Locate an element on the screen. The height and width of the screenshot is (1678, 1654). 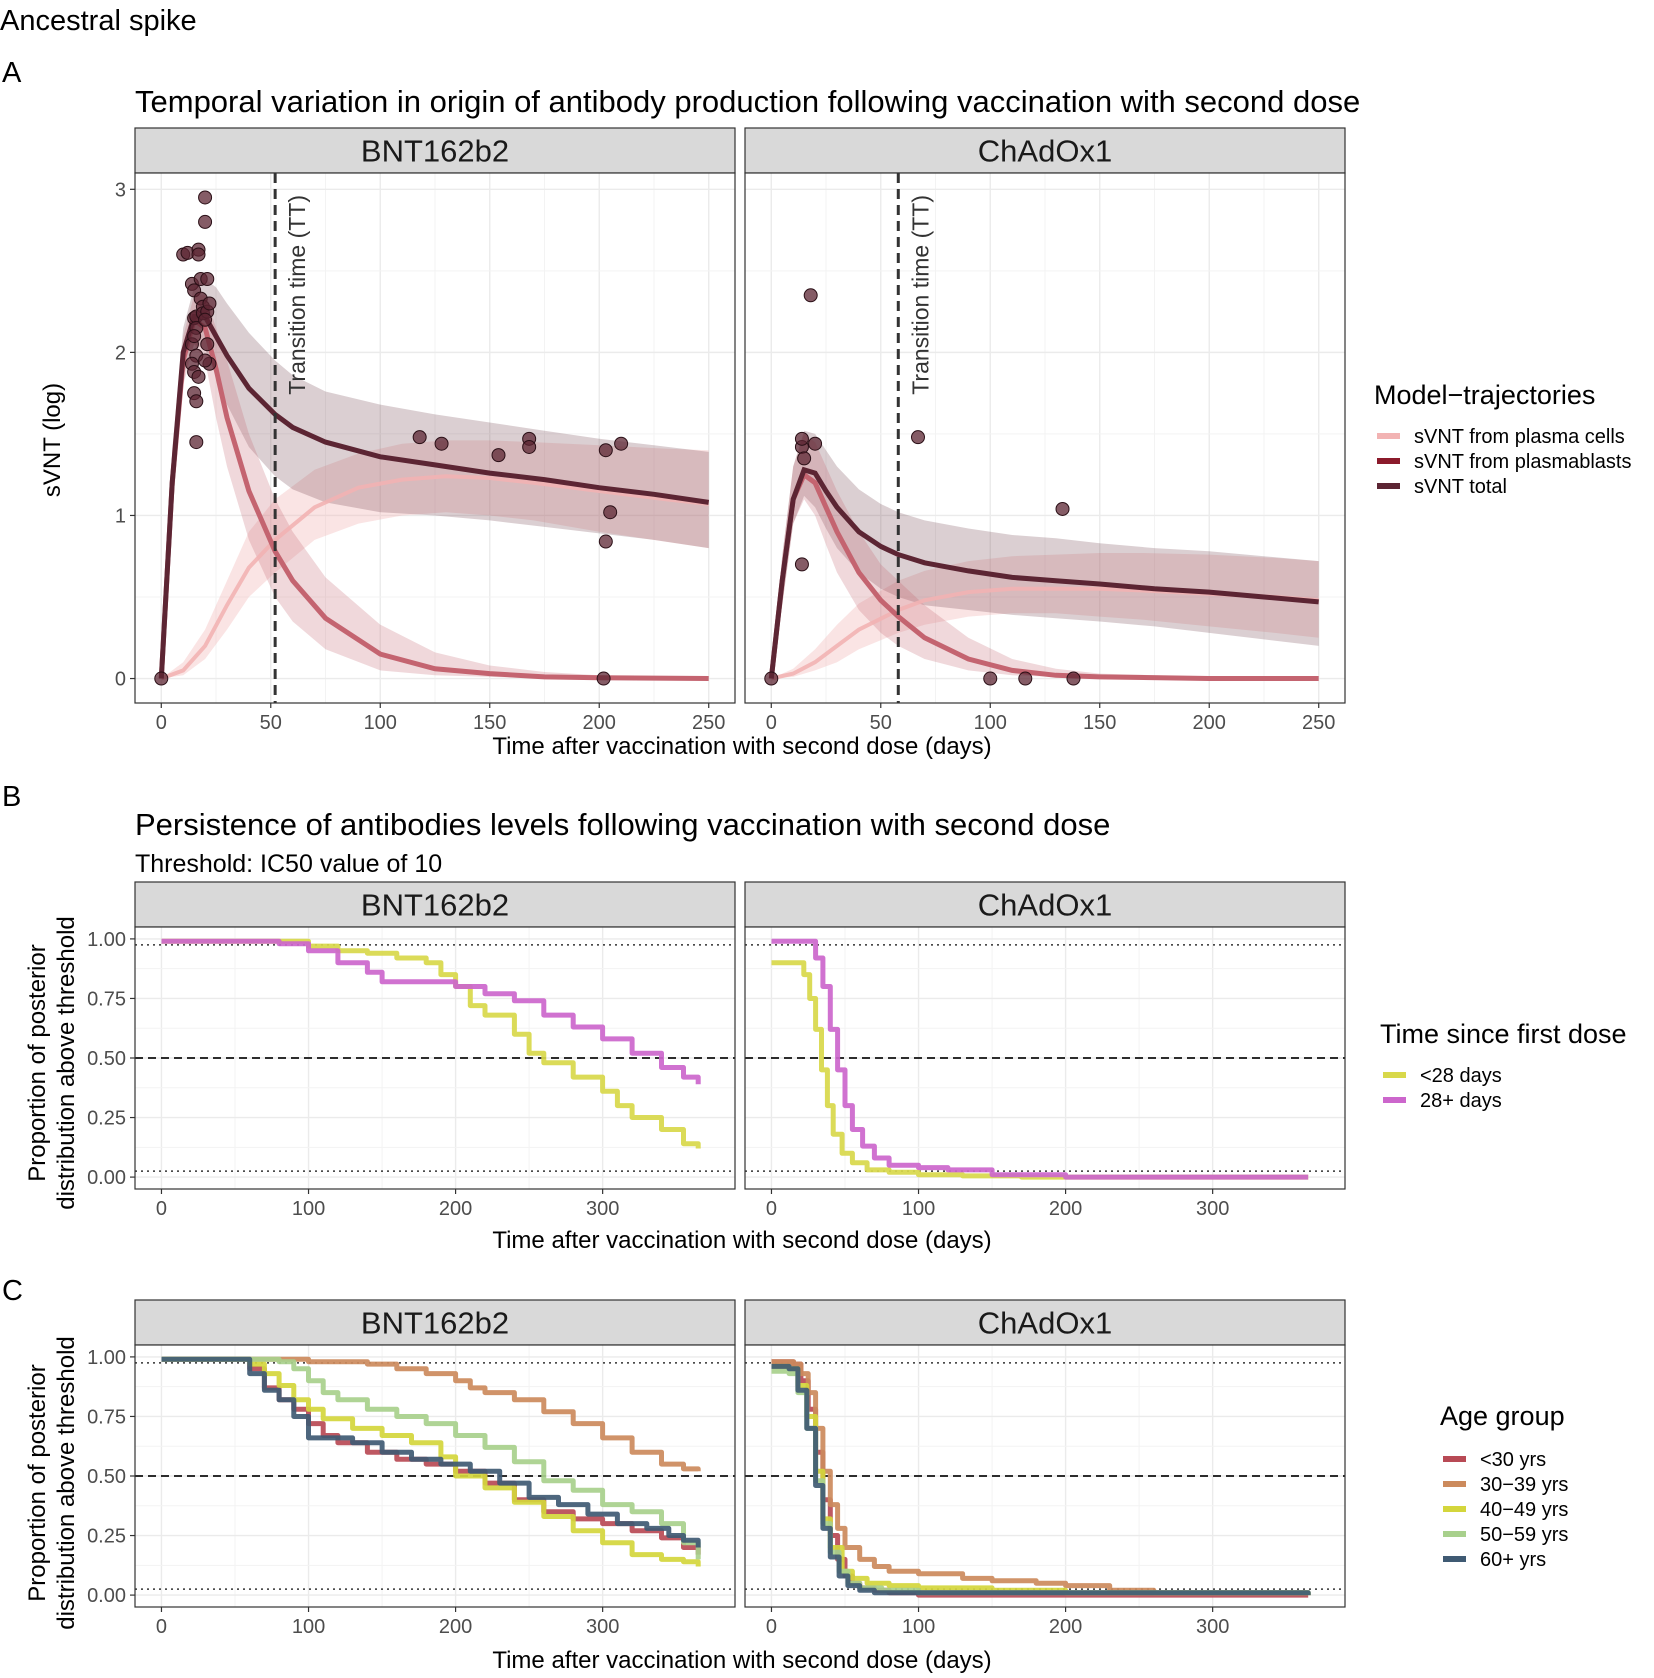
y-tick-label: 2 is located at coordinates (120, 353).